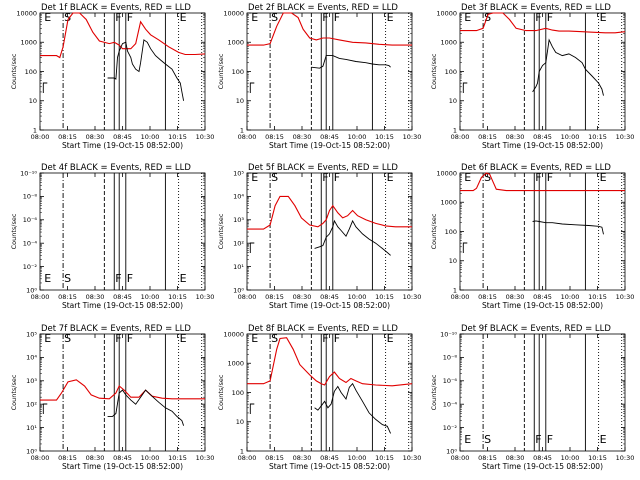  I want to click on y-tick-label: 10², so click(238, 244).